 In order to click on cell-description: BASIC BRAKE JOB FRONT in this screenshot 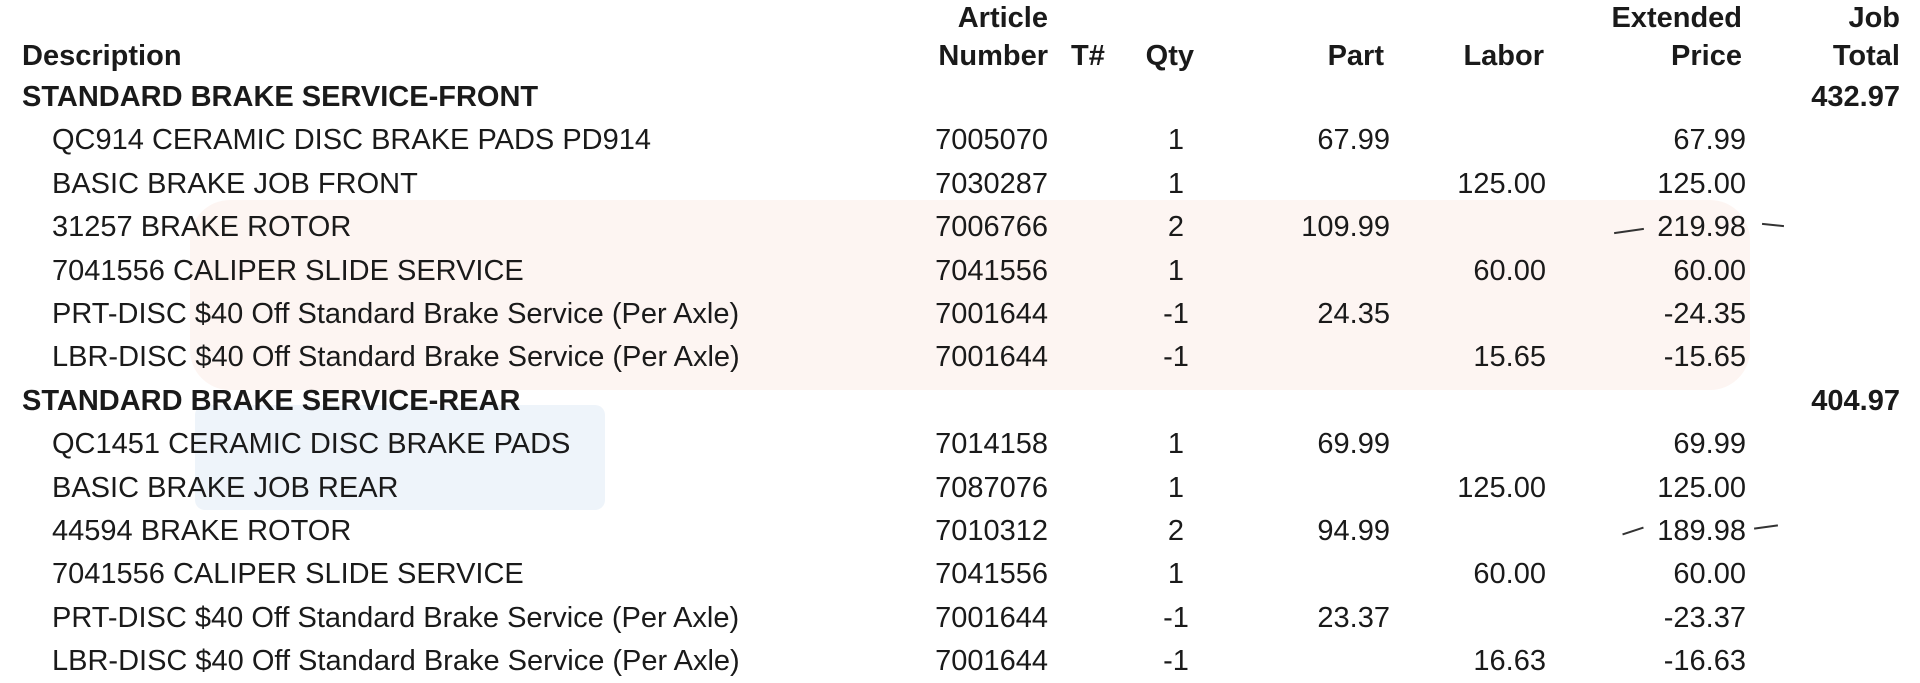, I will do `click(235, 183)`.